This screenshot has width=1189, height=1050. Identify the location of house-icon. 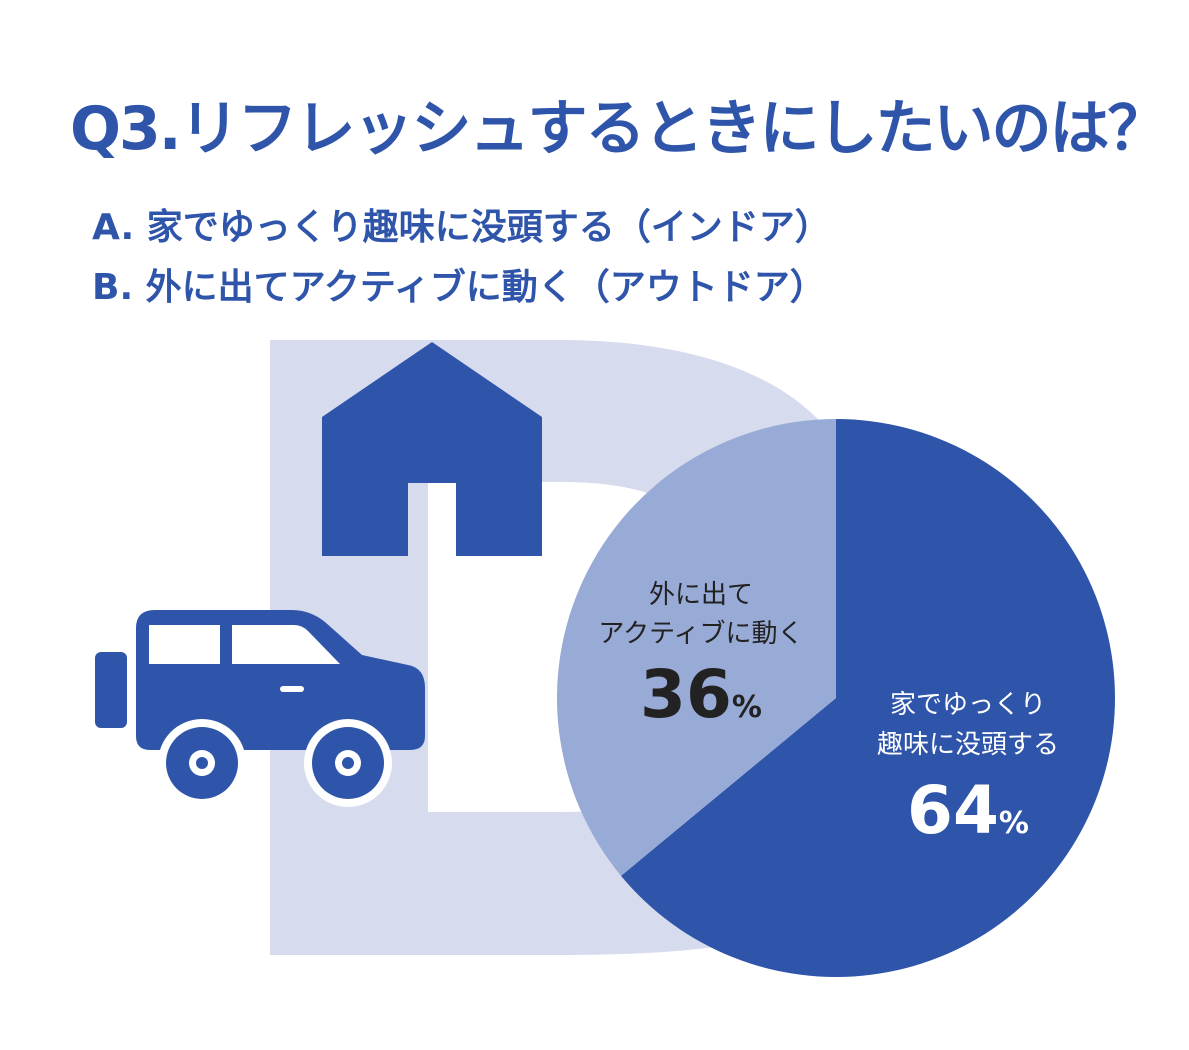
(432, 449).